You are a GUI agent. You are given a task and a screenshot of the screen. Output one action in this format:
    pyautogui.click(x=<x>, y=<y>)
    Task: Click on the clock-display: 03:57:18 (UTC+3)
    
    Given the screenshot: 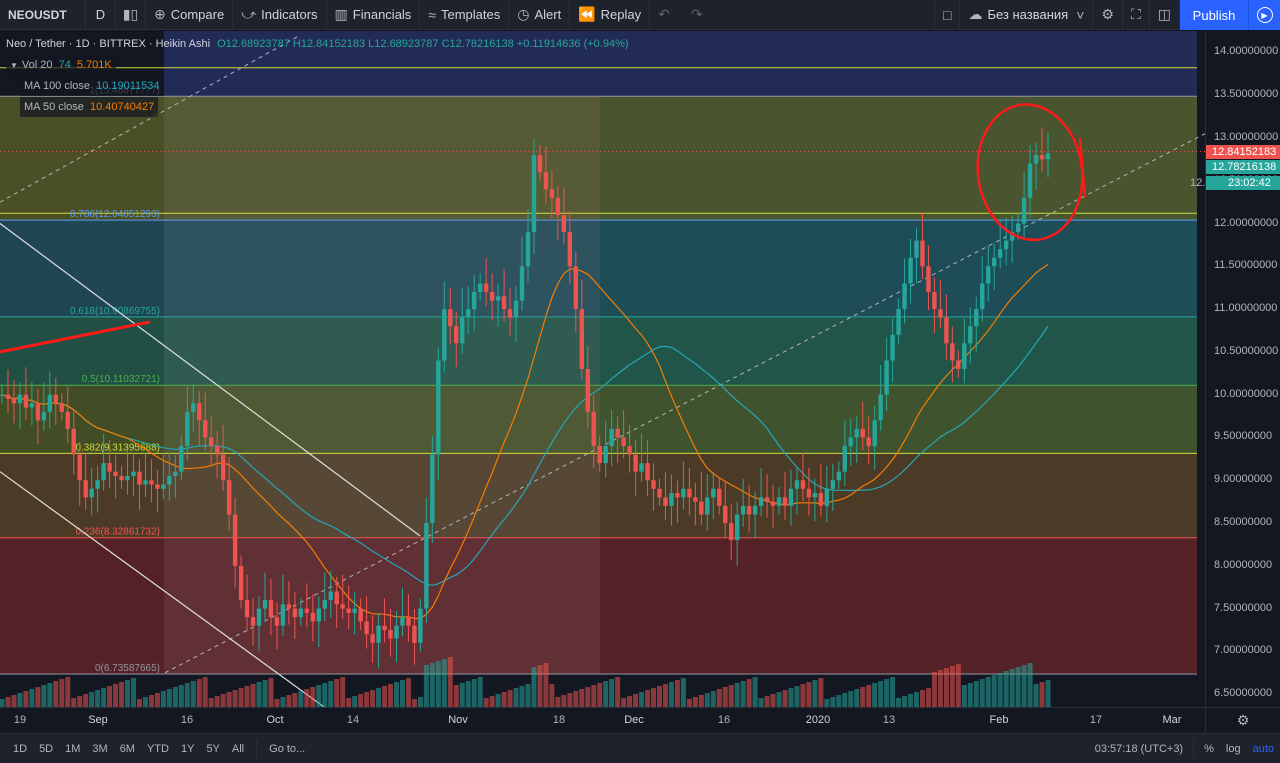 What is the action you would take?
    pyautogui.click(x=1139, y=748)
    